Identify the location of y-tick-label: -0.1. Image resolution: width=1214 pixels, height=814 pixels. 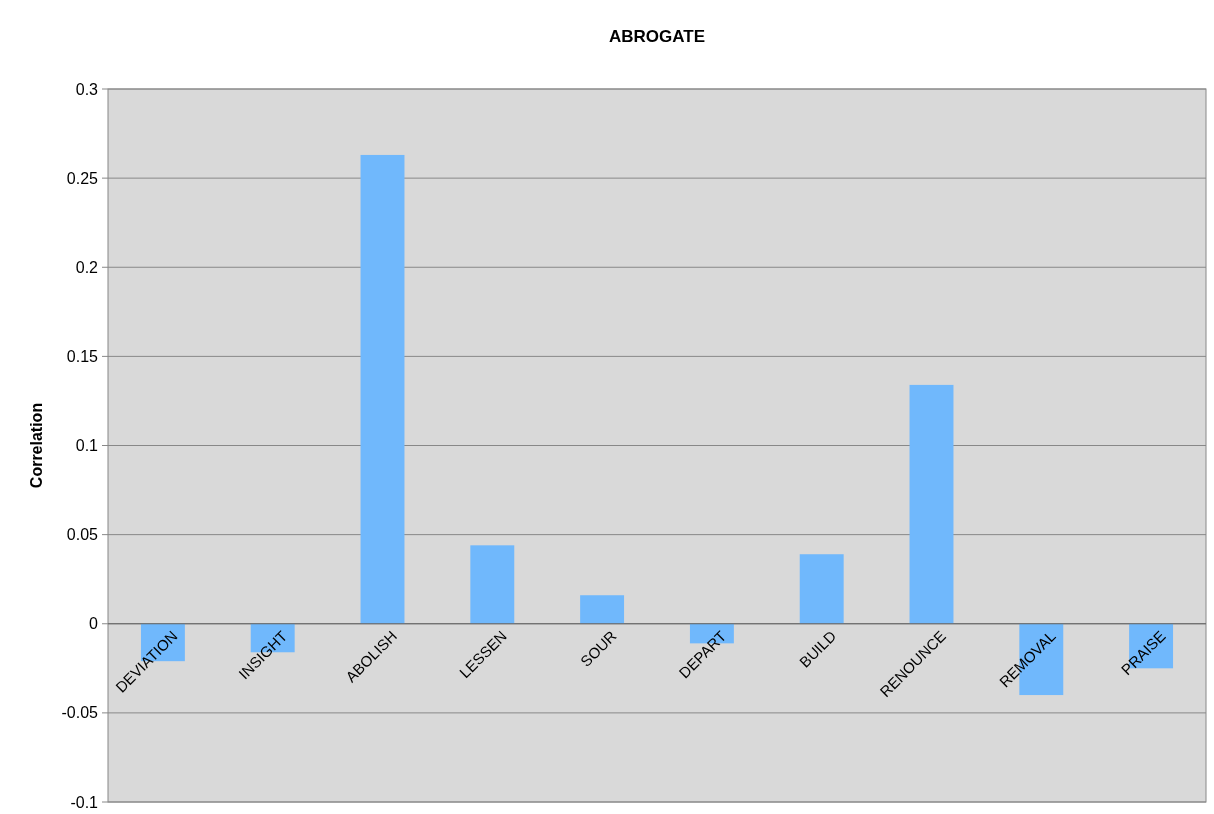
(84, 802).